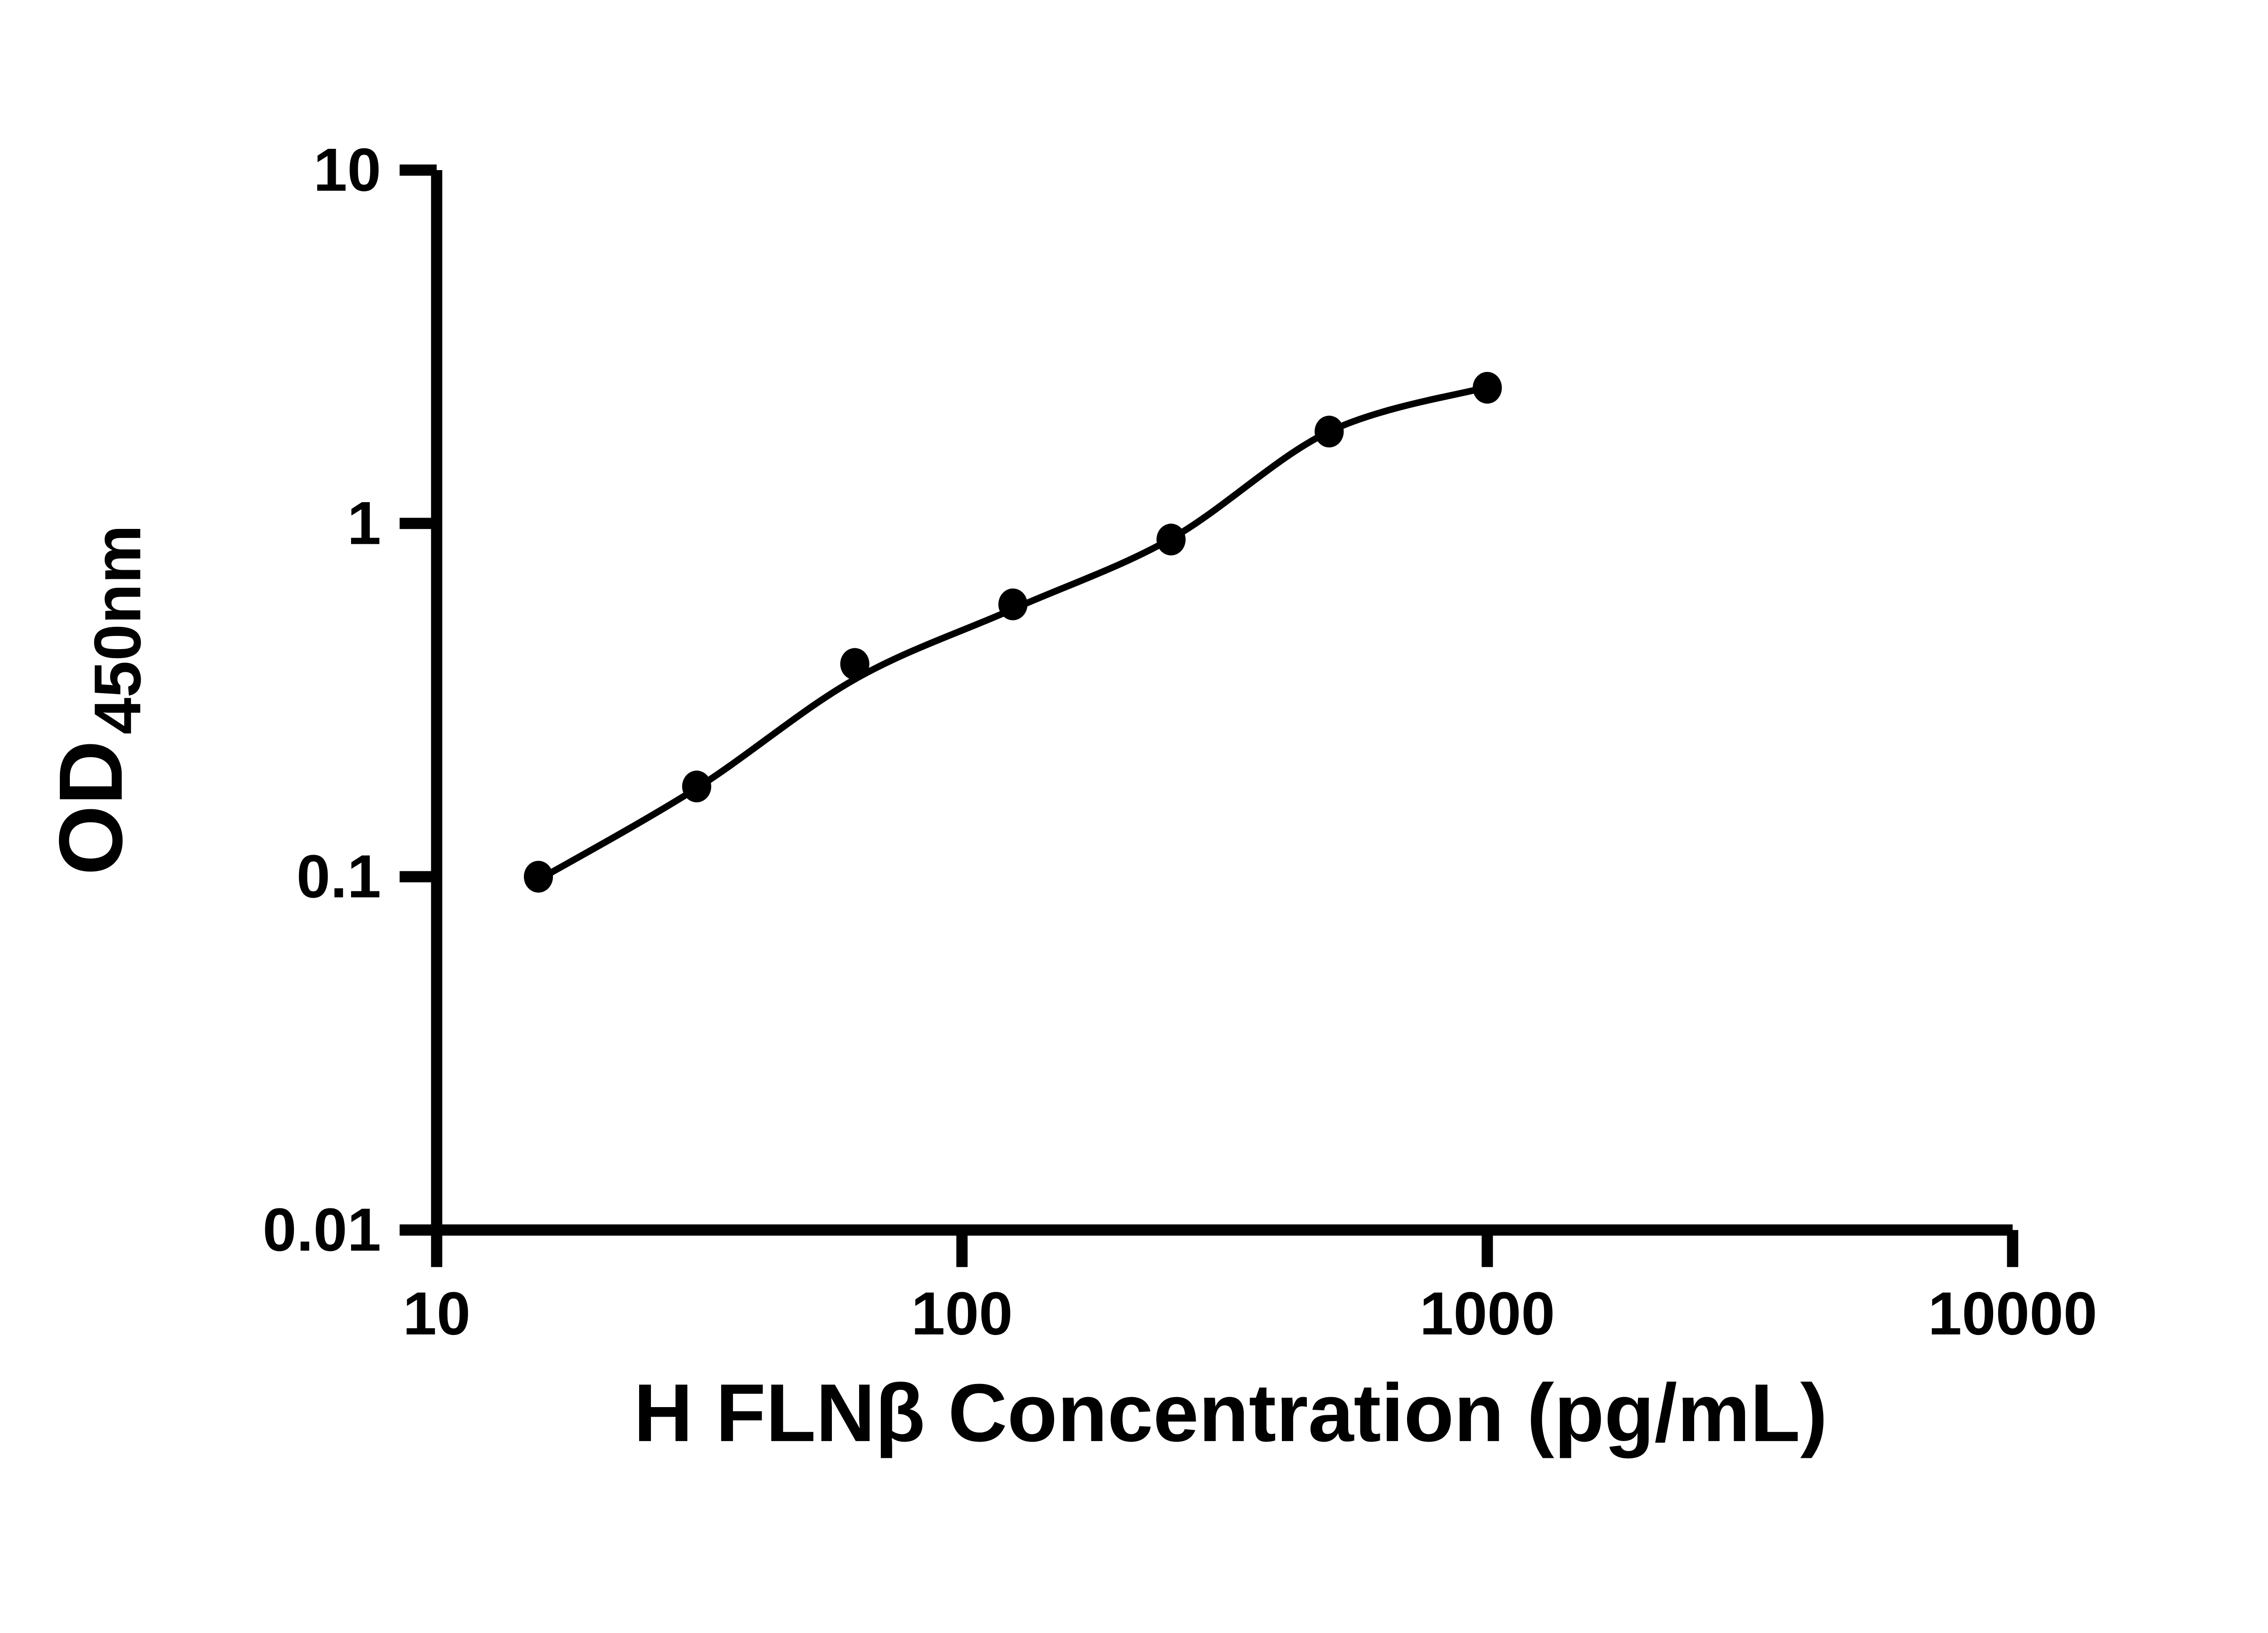 The height and width of the screenshot is (1633, 2268). I want to click on x-axis-title: H FLNβ Concentration (pg/mL), so click(1231, 1413).